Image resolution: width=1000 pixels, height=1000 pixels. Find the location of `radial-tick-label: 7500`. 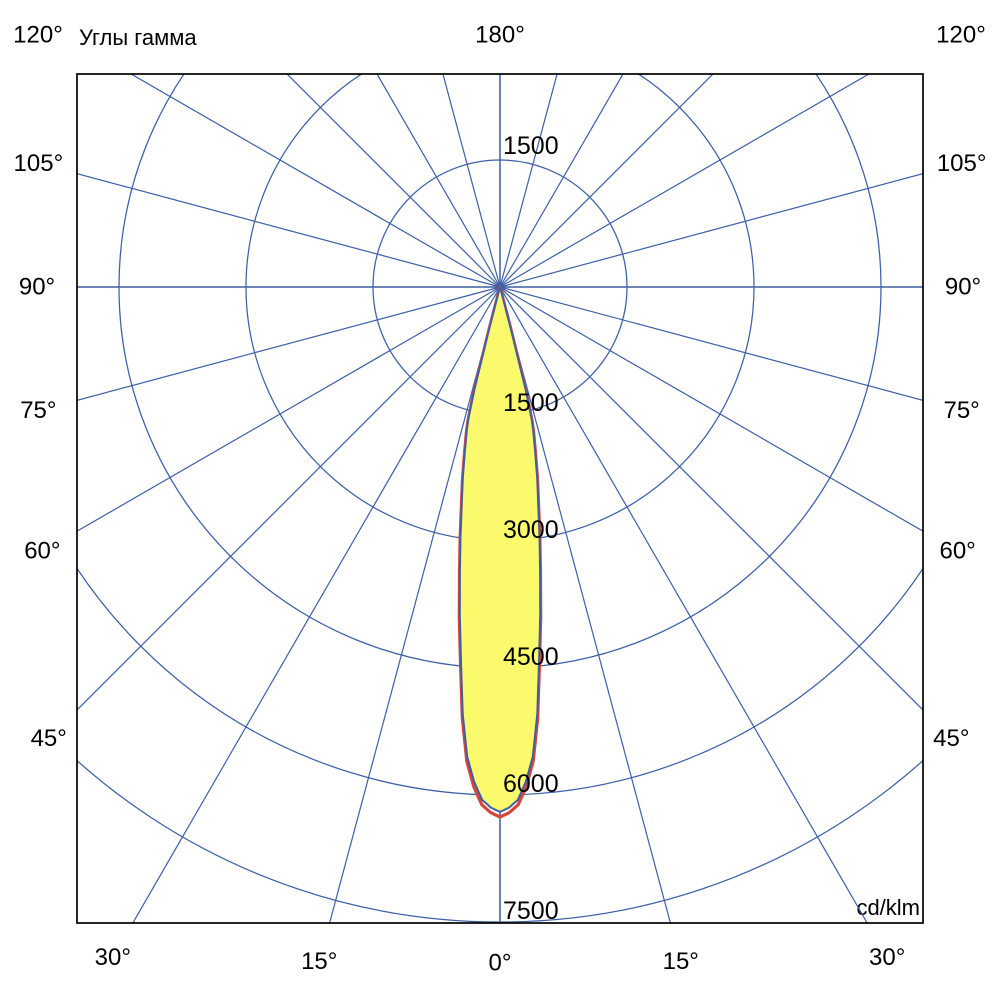

radial-tick-label: 7500 is located at coordinates (531, 911).